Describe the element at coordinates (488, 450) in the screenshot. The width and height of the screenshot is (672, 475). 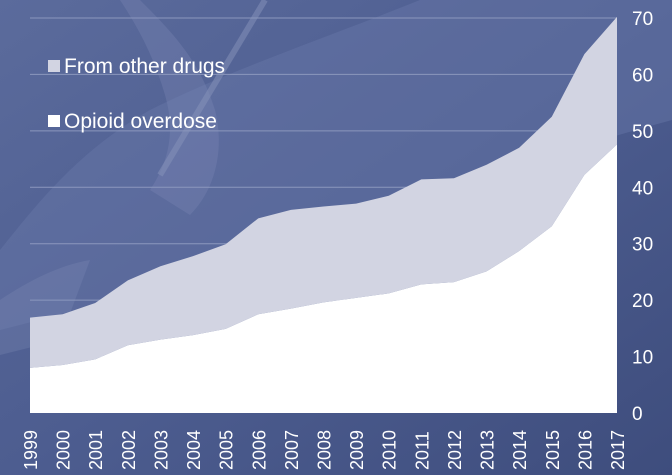
I see `x-tick-label-2013: 2013` at that location.